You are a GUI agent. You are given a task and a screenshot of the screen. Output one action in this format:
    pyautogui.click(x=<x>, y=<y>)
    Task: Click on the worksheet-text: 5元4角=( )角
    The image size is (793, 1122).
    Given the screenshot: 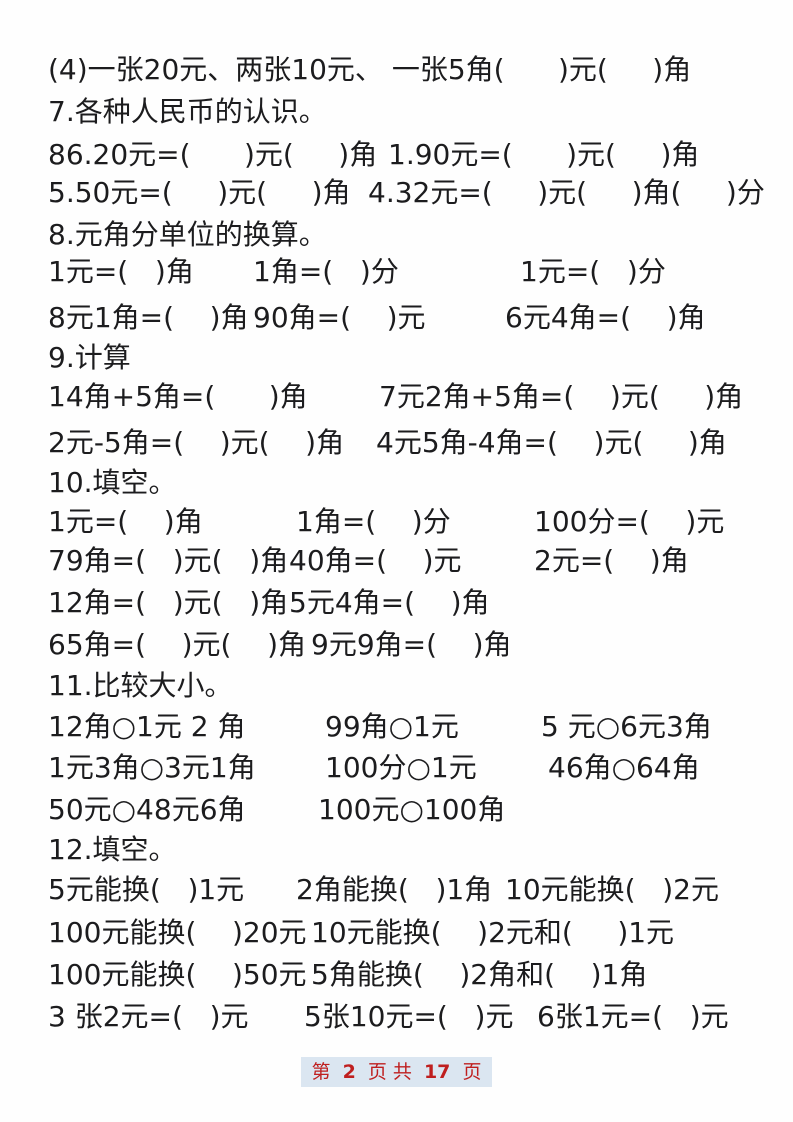 What is the action you would take?
    pyautogui.click(x=389, y=602)
    